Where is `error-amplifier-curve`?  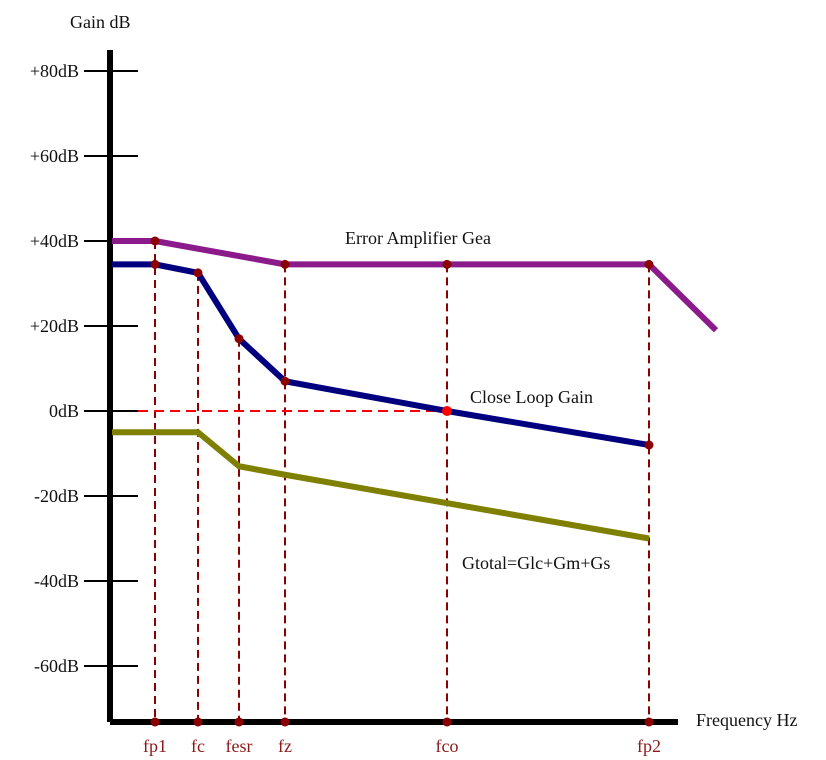 error-amplifier-curve is located at coordinates (415, 285).